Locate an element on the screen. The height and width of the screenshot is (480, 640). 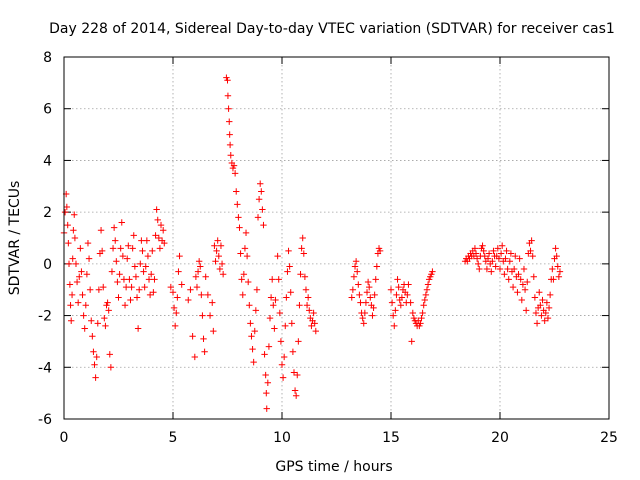
y-tick-label: 8 is located at coordinates (47, 58).